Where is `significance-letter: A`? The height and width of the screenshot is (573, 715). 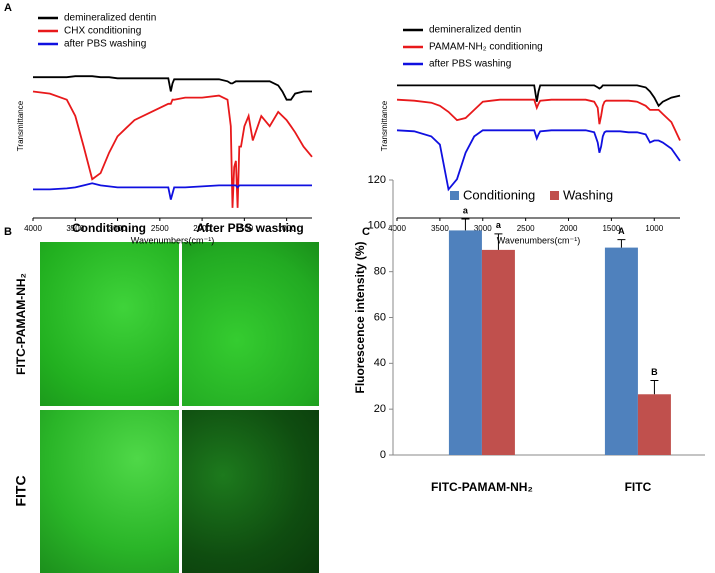 significance-letter: A is located at coordinates (621, 231).